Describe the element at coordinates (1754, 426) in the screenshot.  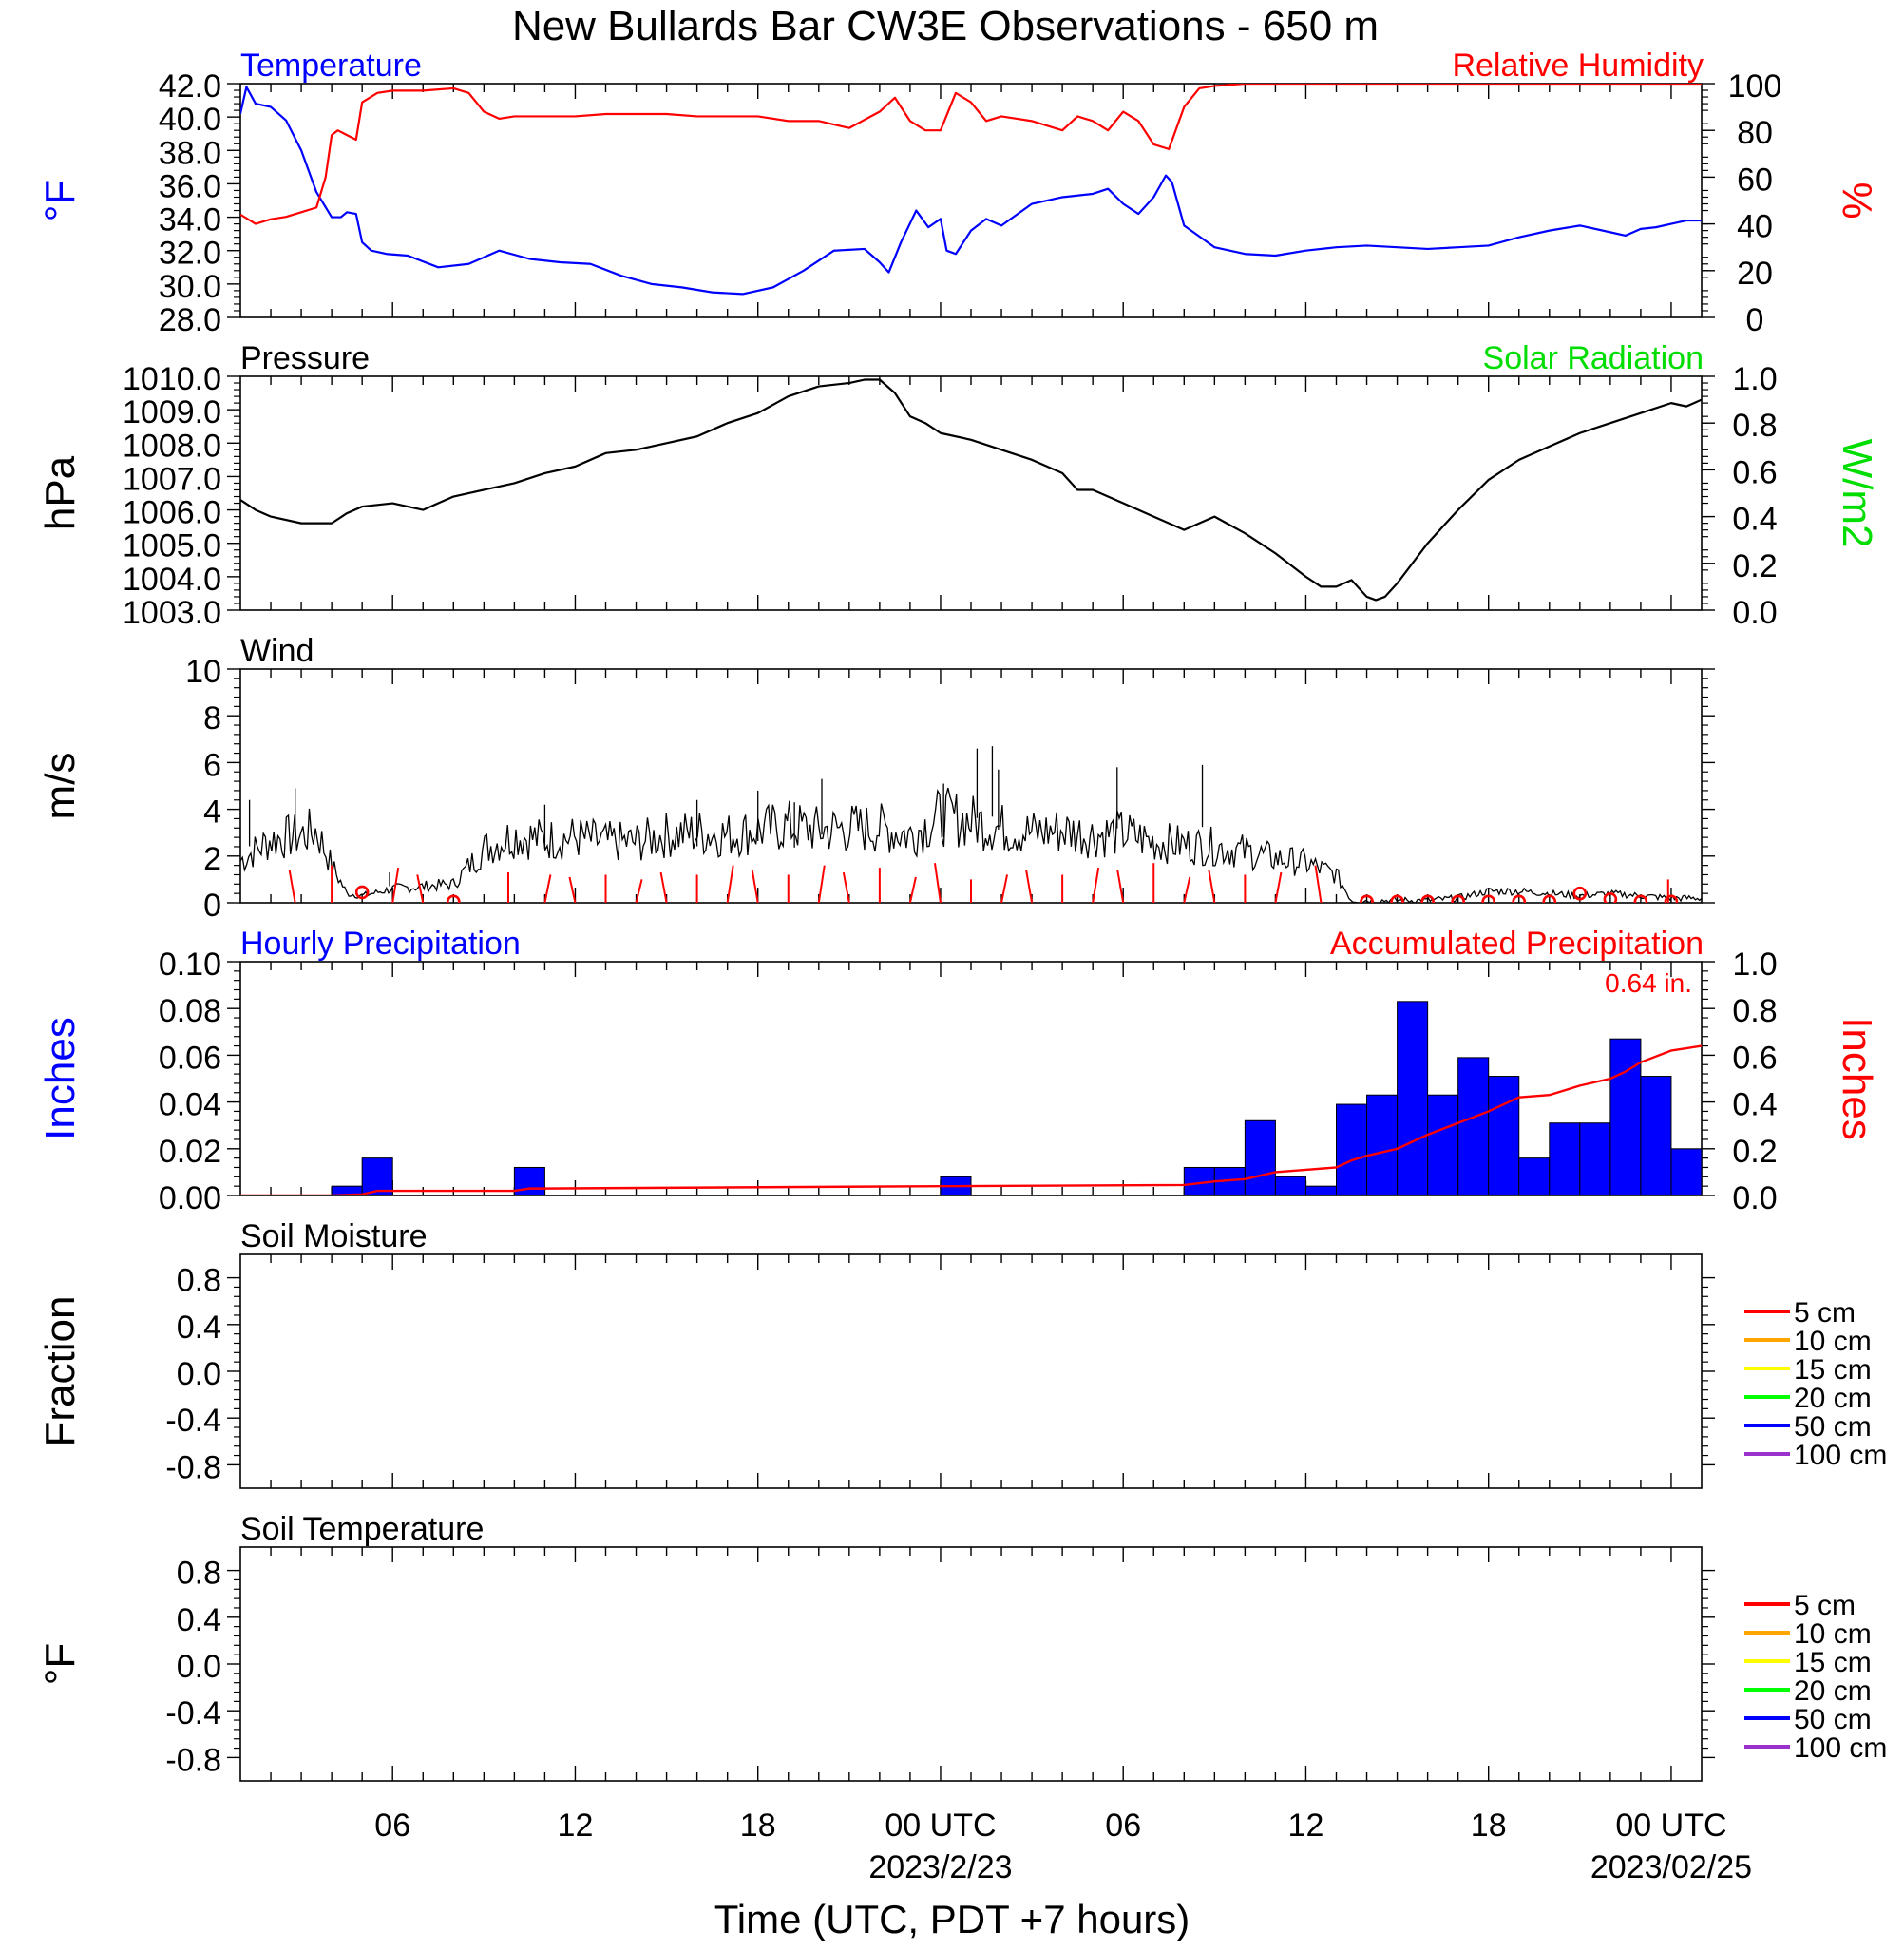
I see `y-right-tick-label: 0.8` at that location.